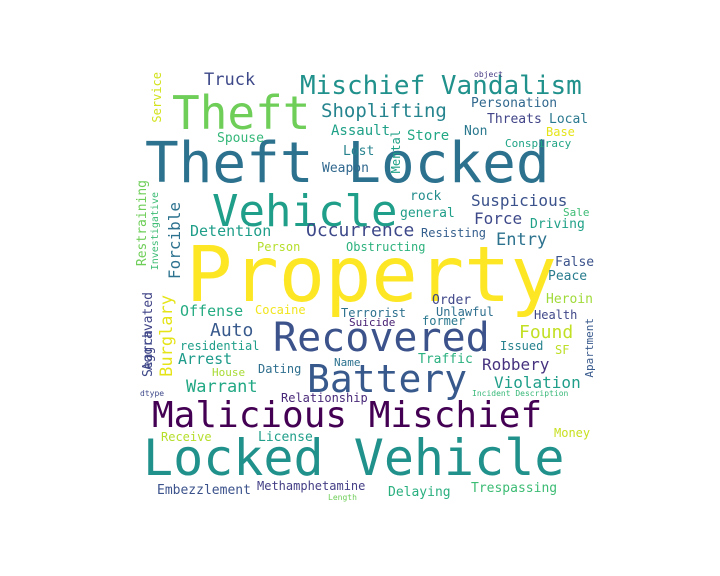 The image size is (720, 576). Describe the element at coordinates (155, 231) in the screenshot. I see `word: Investigative` at that location.